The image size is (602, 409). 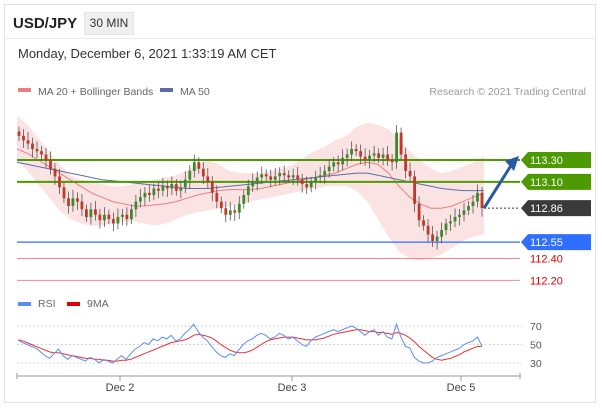 I want to click on level-label-112.55: 112.55, so click(x=546, y=243).